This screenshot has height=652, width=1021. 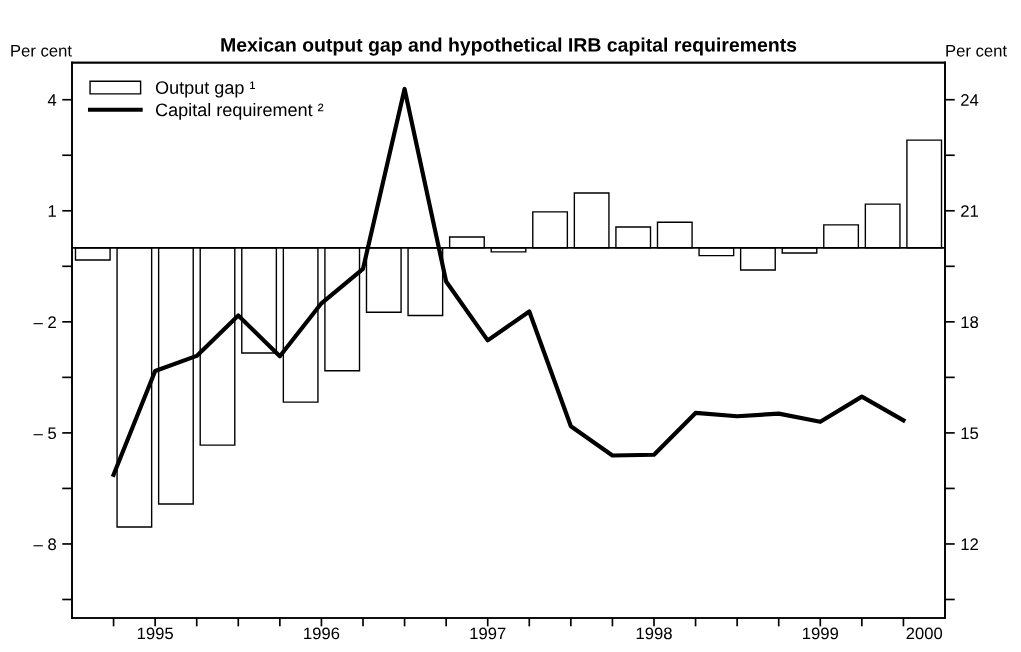 What do you see at coordinates (488, 633) in the screenshot?
I see `x-tick-label: 1997` at bounding box center [488, 633].